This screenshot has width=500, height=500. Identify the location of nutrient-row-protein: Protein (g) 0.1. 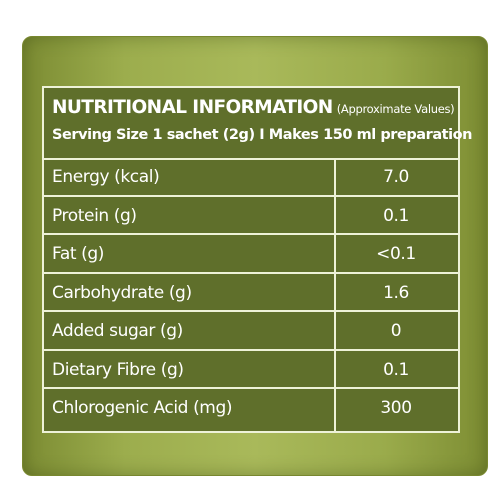
(251, 216).